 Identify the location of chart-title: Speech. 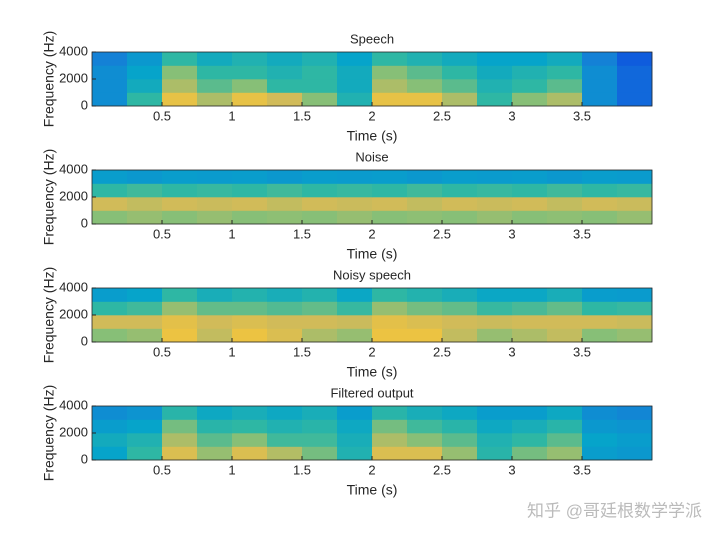
(372, 38).